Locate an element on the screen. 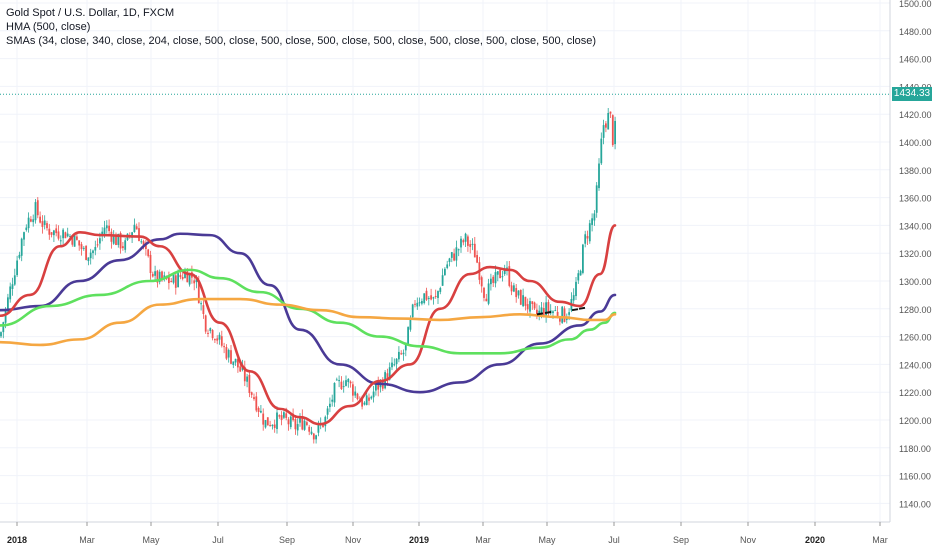 The image size is (932, 550). last-price-badge: 1434.33 is located at coordinates (912, 94).